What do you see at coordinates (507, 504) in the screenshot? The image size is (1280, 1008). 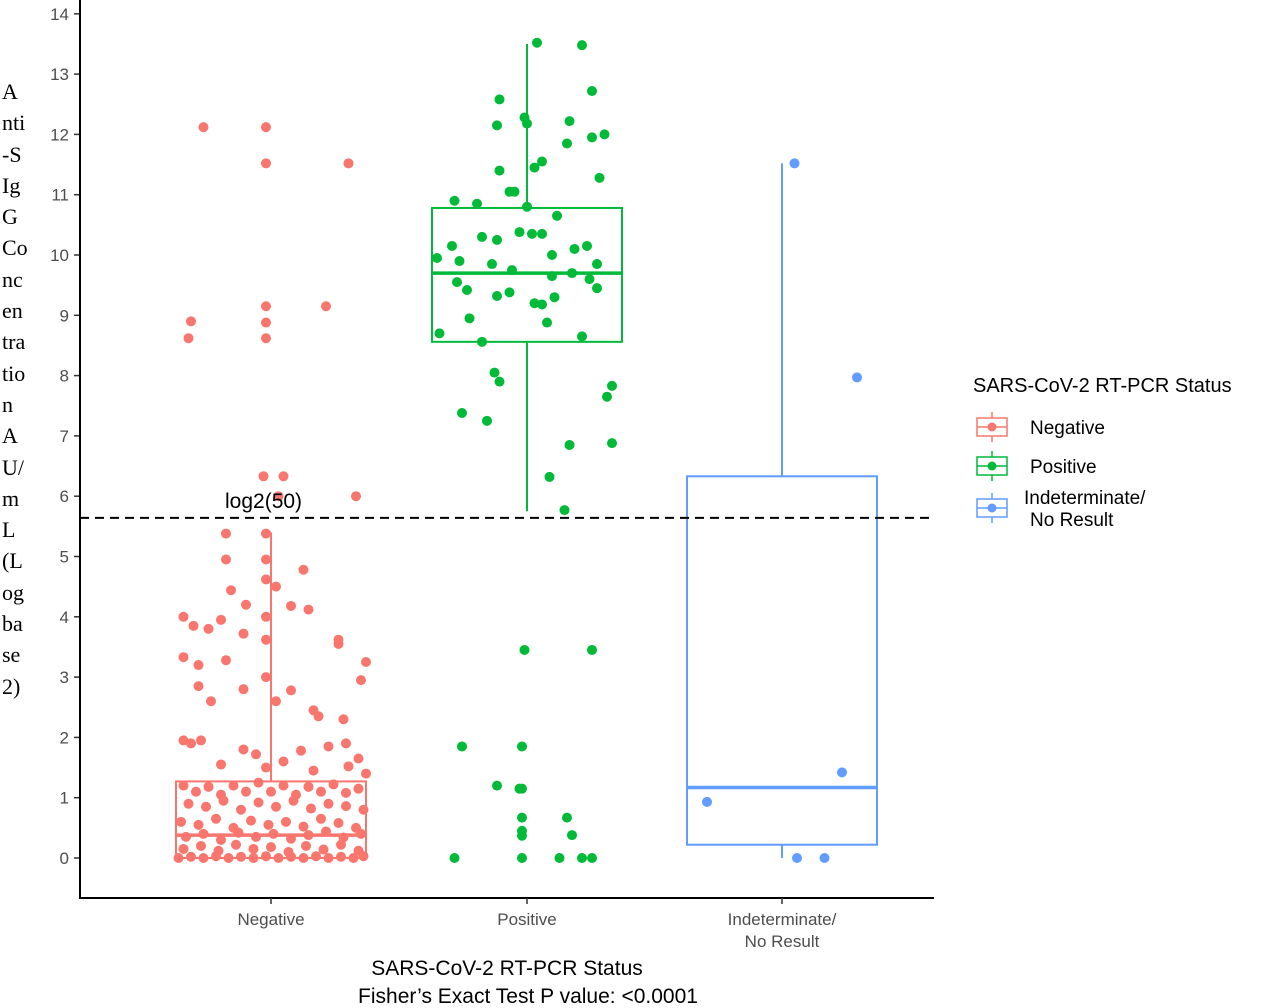 I see `reference-line-group: log2(50)` at bounding box center [507, 504].